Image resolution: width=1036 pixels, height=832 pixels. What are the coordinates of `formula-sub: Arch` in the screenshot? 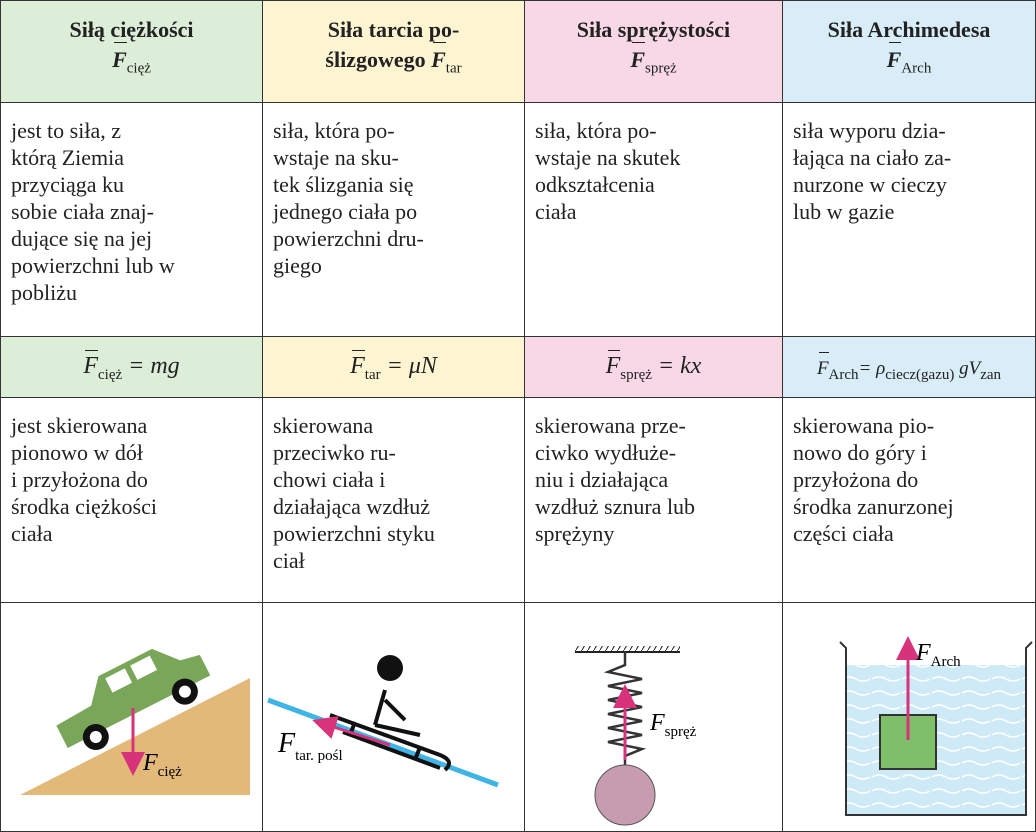 It's located at (843, 374).